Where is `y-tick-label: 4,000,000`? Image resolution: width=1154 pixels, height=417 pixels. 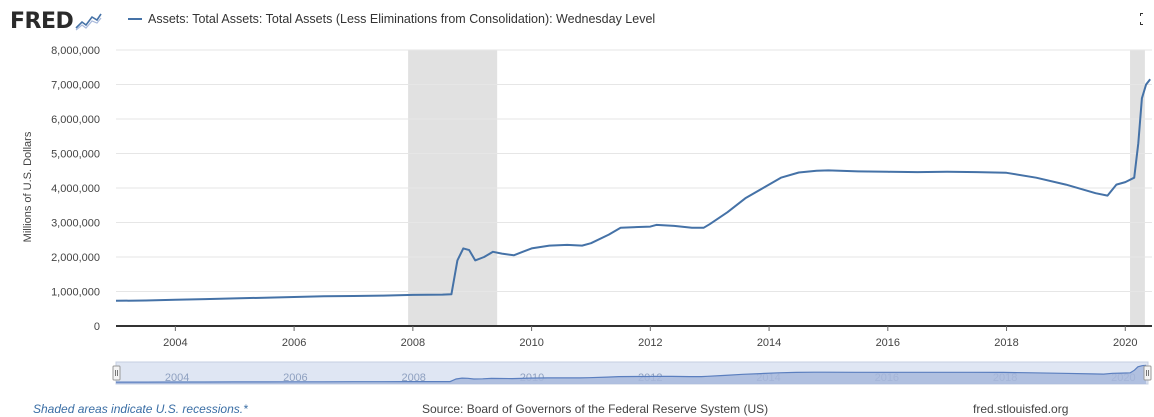 y-tick-label: 4,000,000 is located at coordinates (75, 189).